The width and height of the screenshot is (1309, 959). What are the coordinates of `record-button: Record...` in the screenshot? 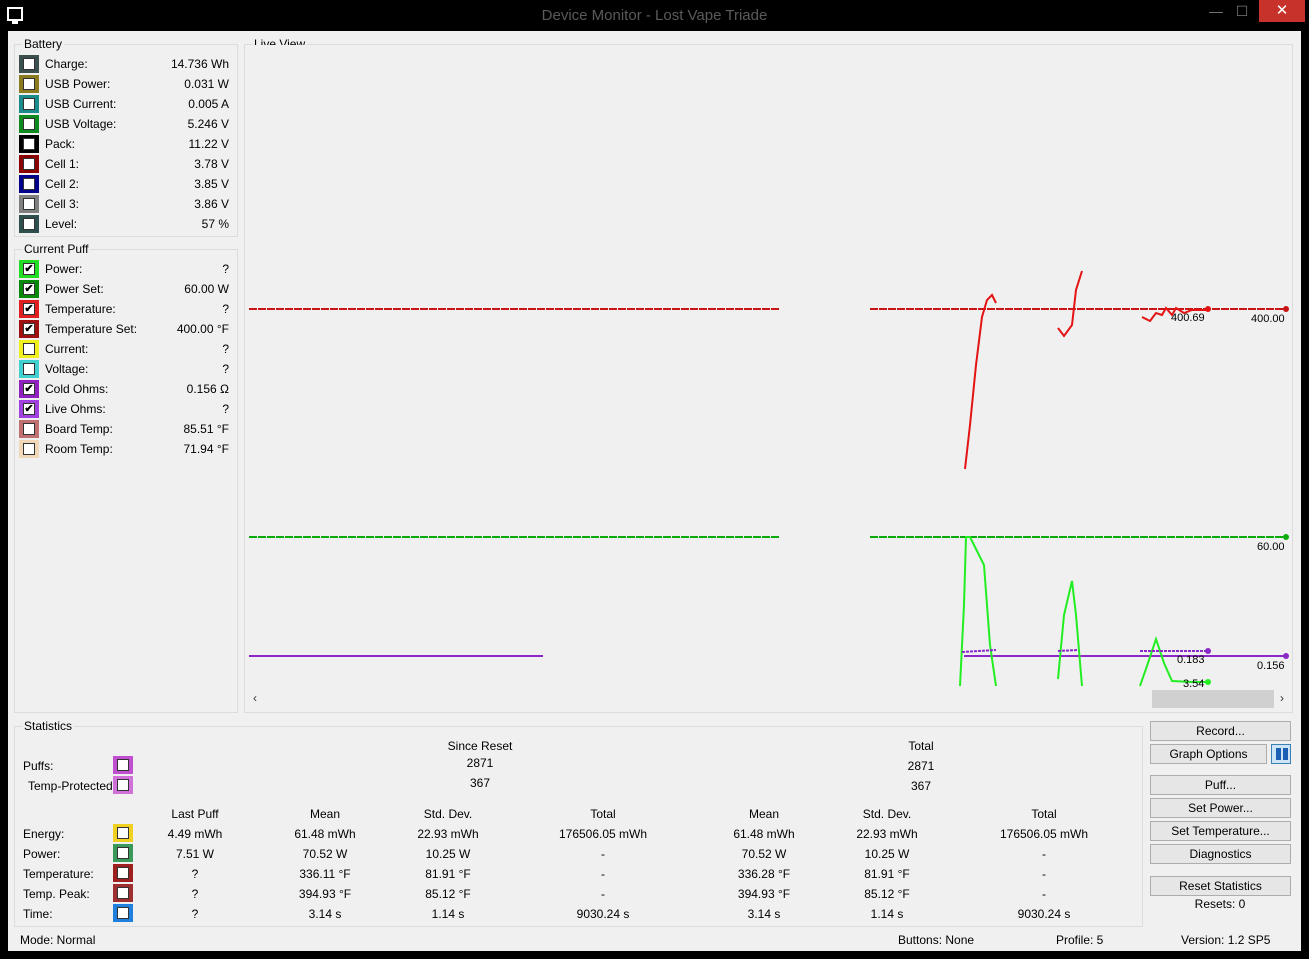 It's located at (1220, 731).